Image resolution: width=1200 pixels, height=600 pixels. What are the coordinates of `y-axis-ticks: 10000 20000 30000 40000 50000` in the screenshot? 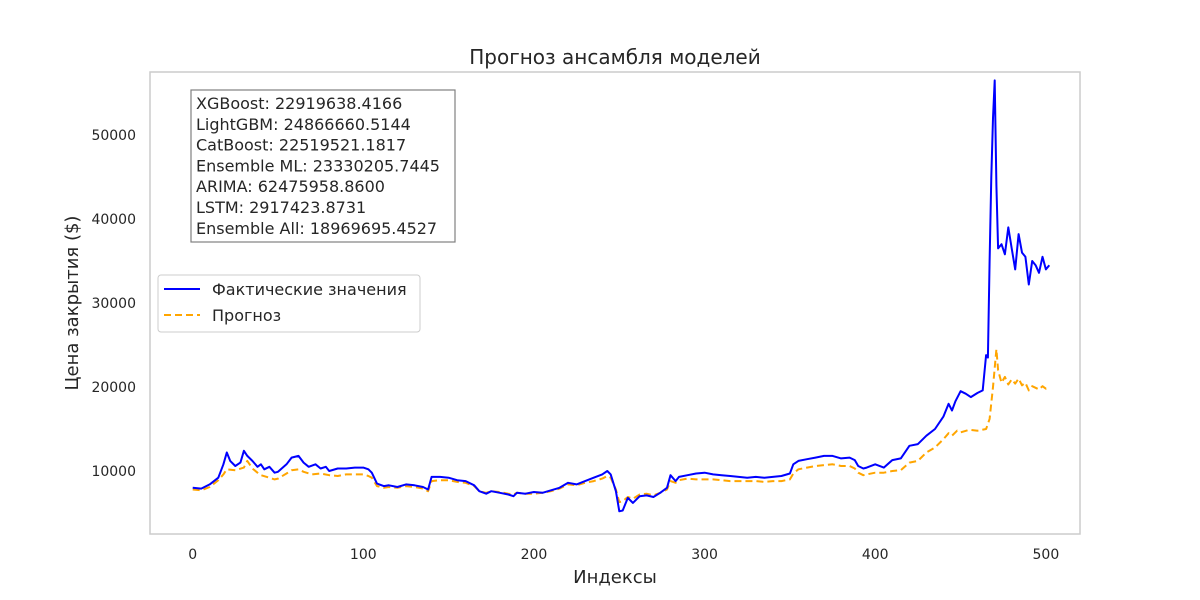 It's located at (113, 304).